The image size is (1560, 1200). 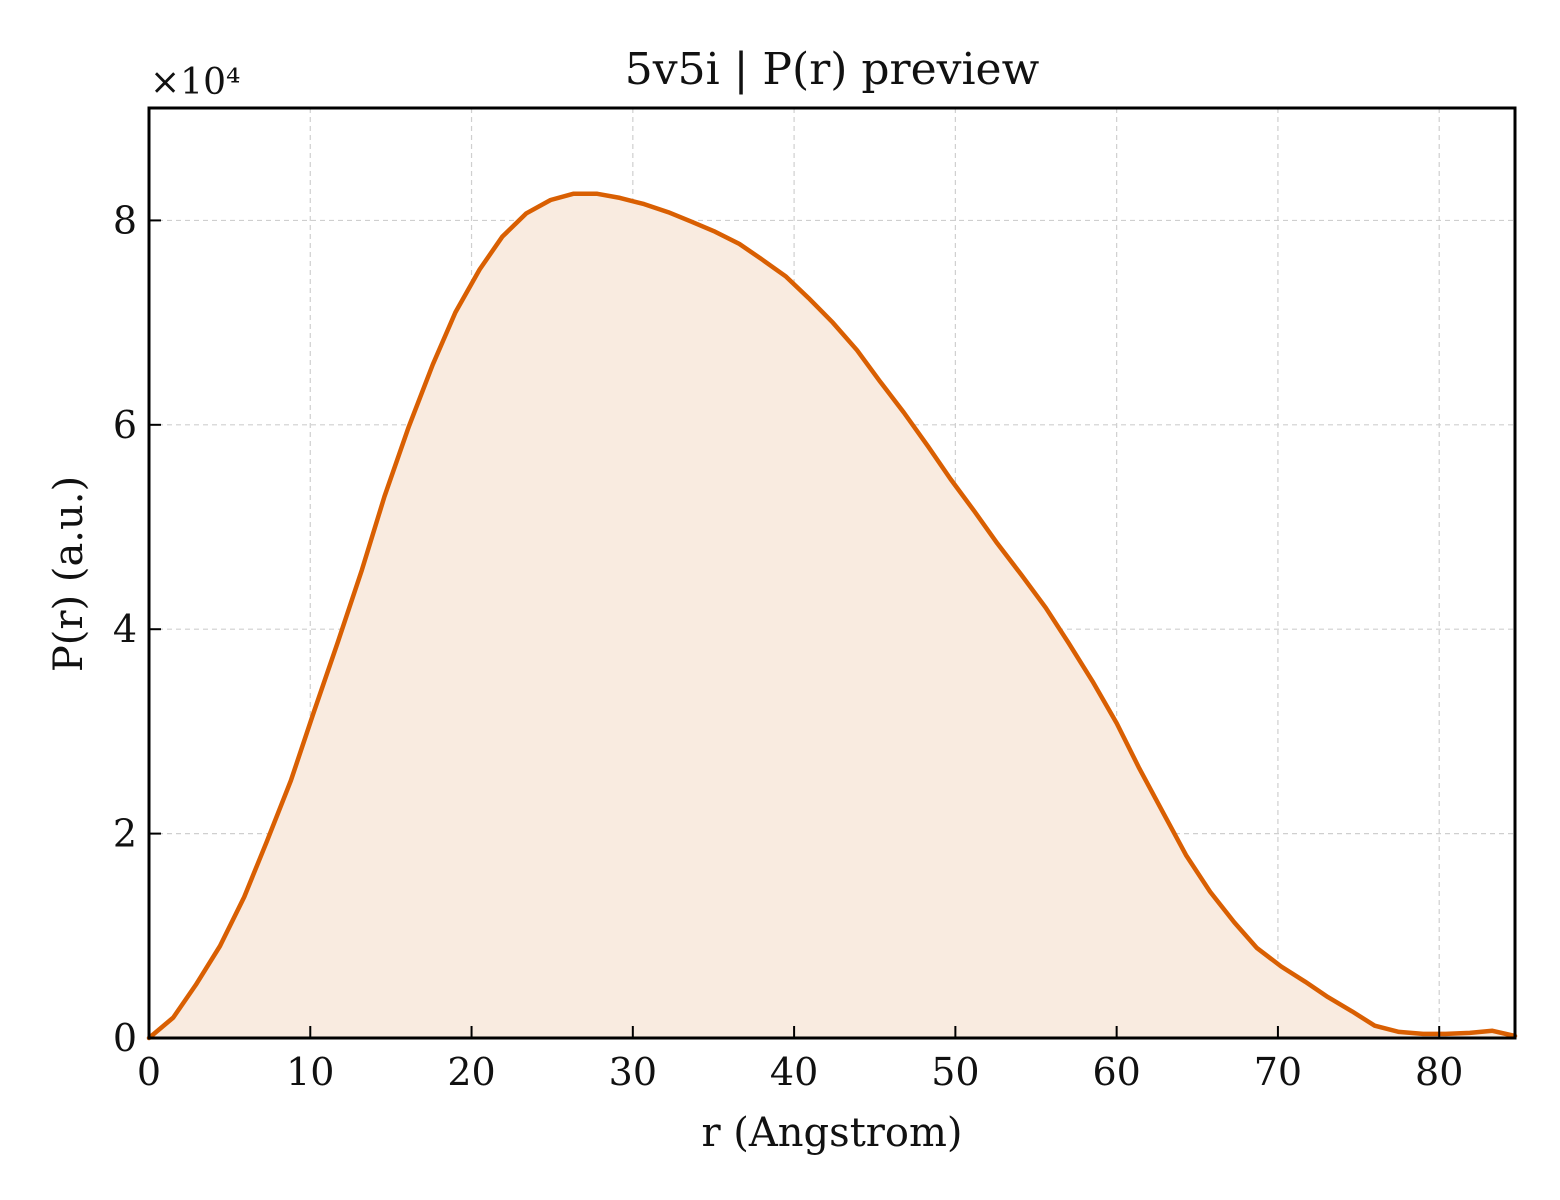 I want to click on y-axis-ticks: 0 2 4 6 8, so click(x=137, y=629).